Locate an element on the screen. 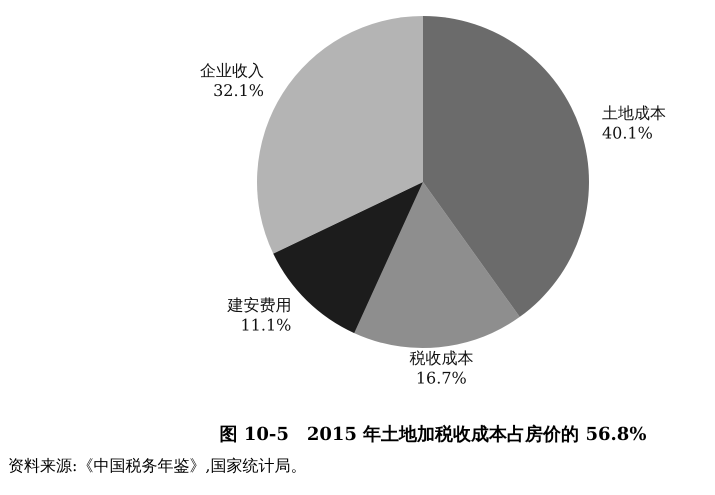 Image resolution: width=715 pixels, height=495 pixels. slice-label: 建安费用 is located at coordinates (259, 304).